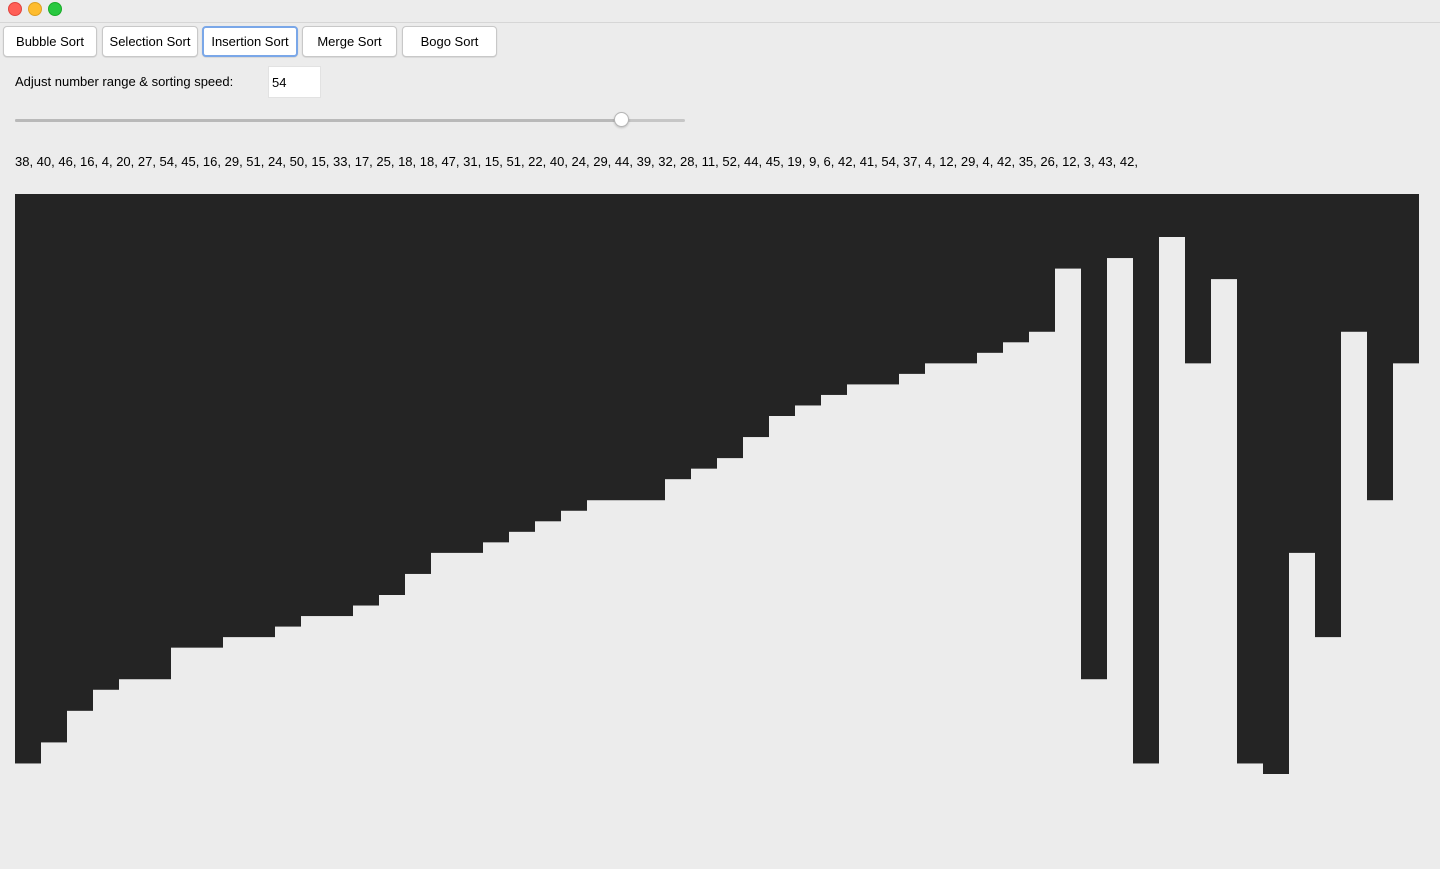  What do you see at coordinates (55, 9) in the screenshot?
I see `maximize-window-button` at bounding box center [55, 9].